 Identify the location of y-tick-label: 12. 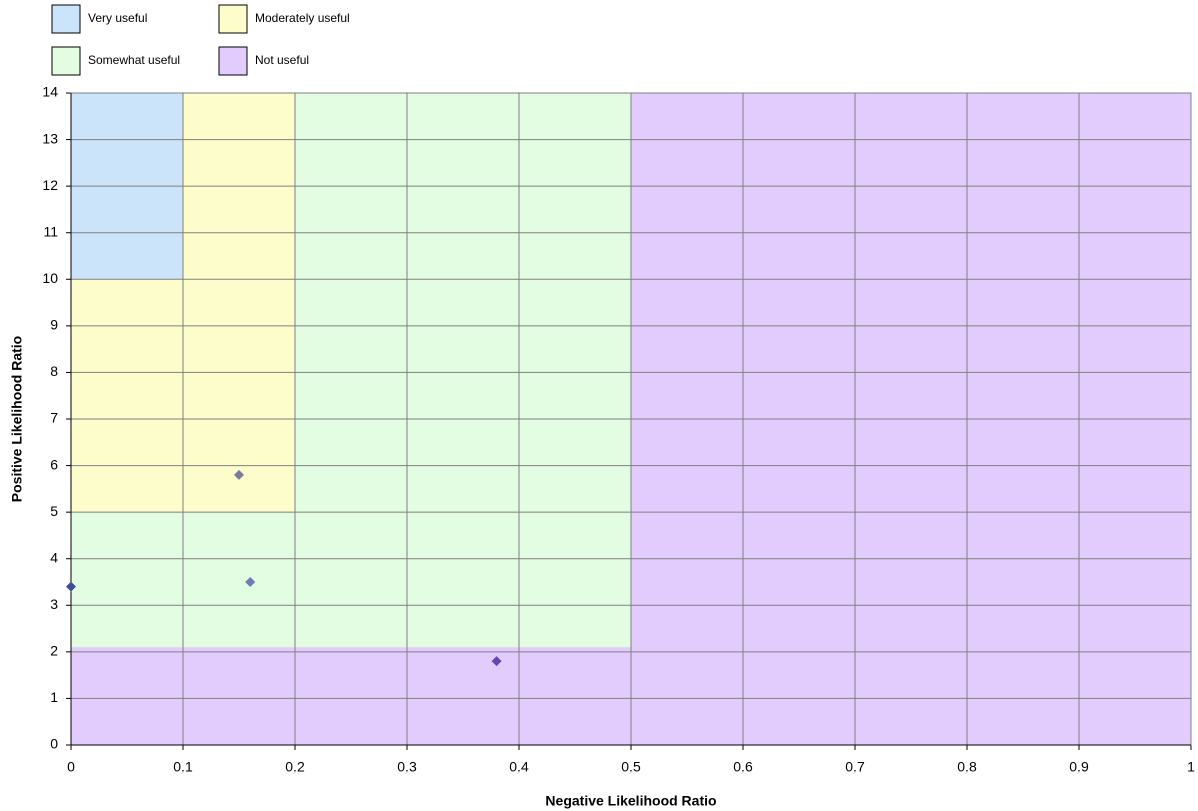
(50, 185).